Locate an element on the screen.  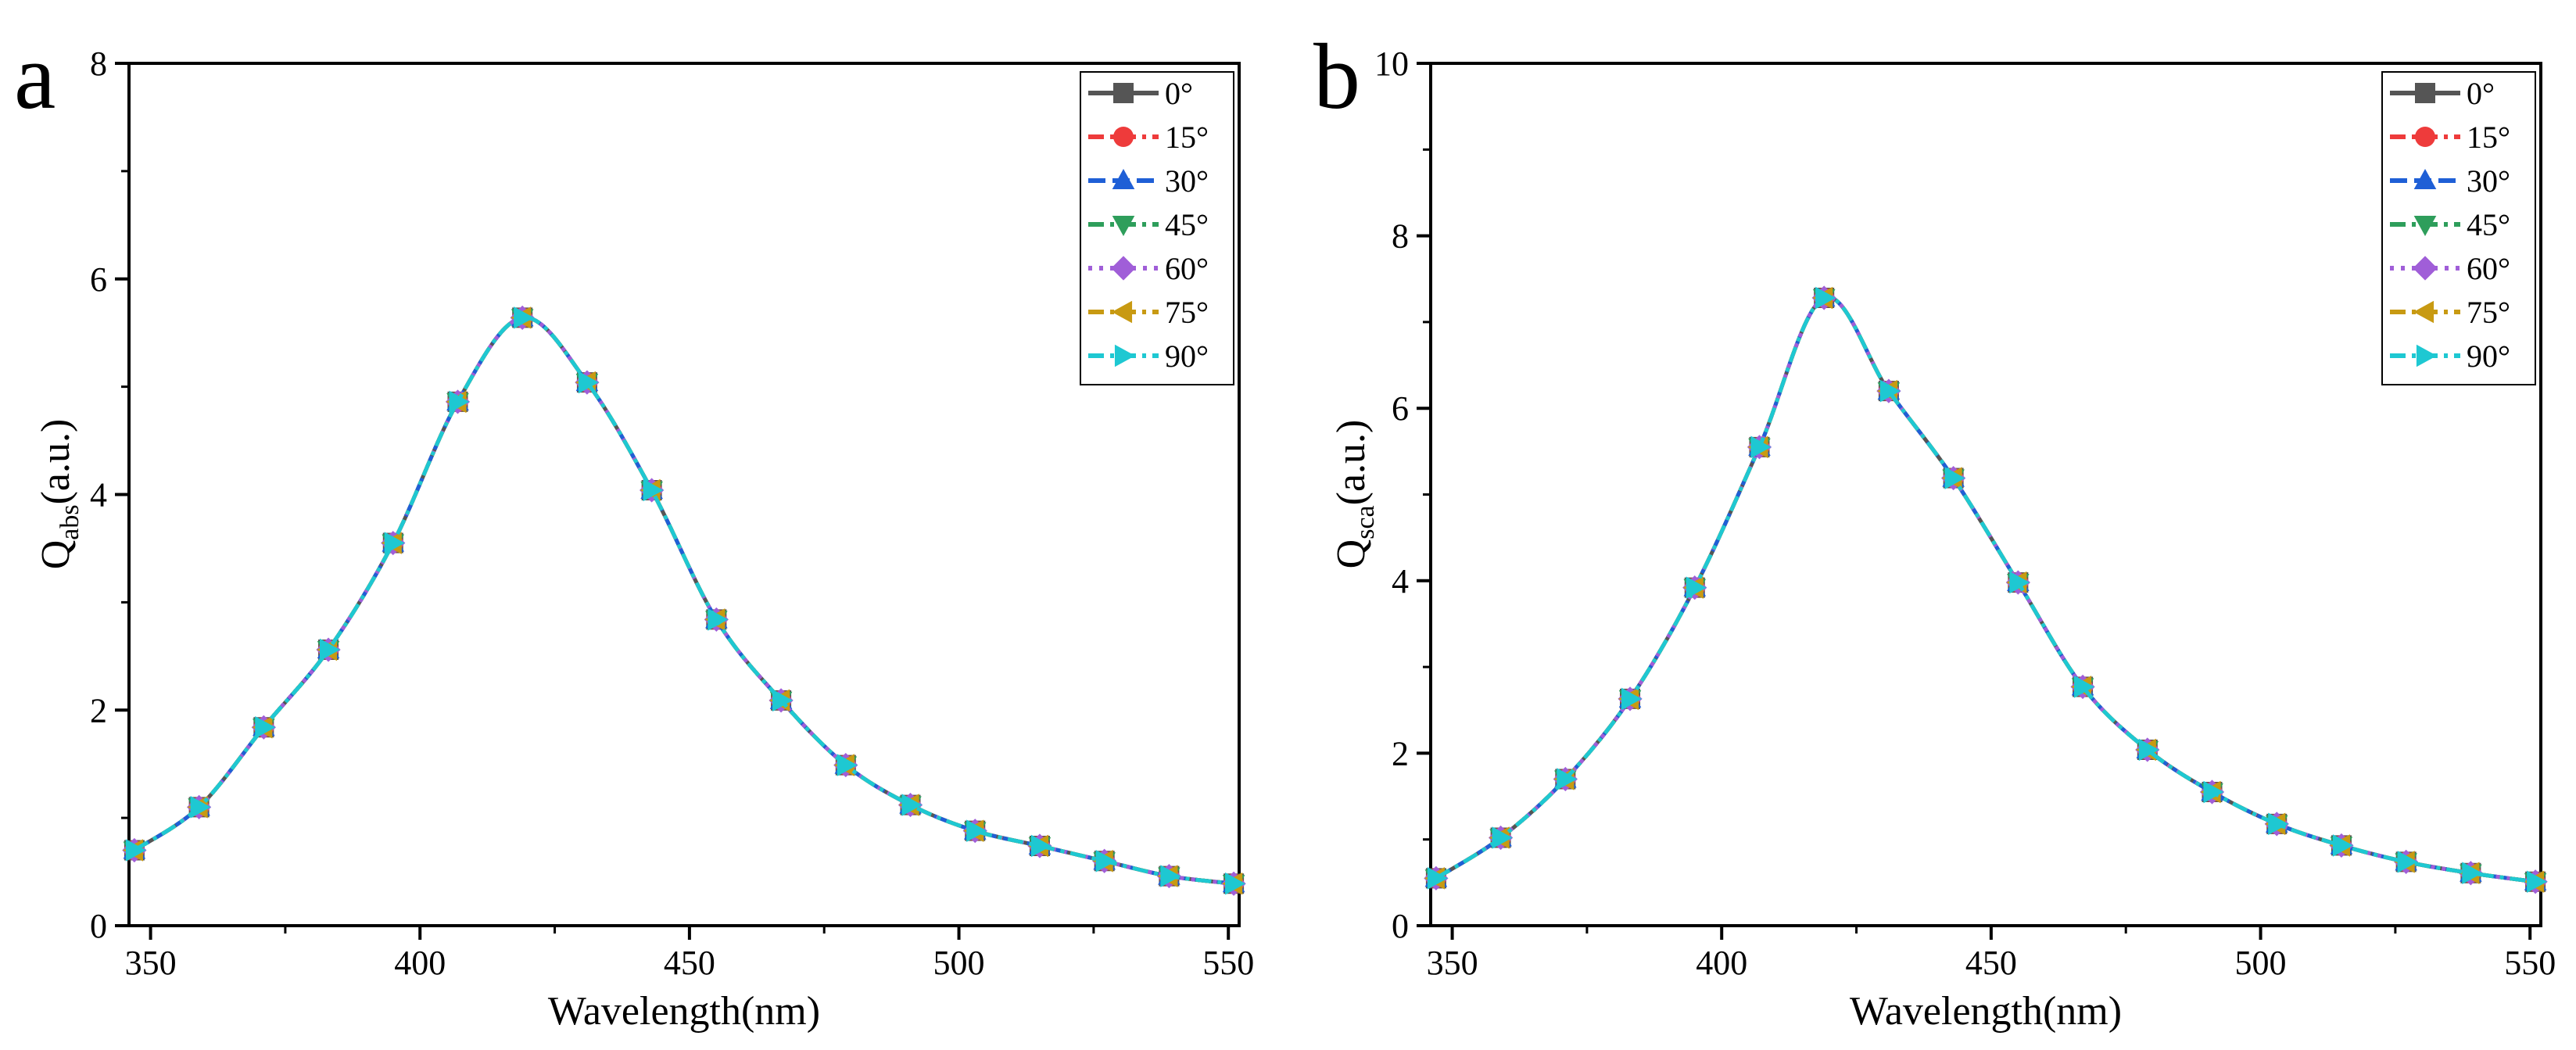
x-tick-label: 350 is located at coordinates (1452, 963).